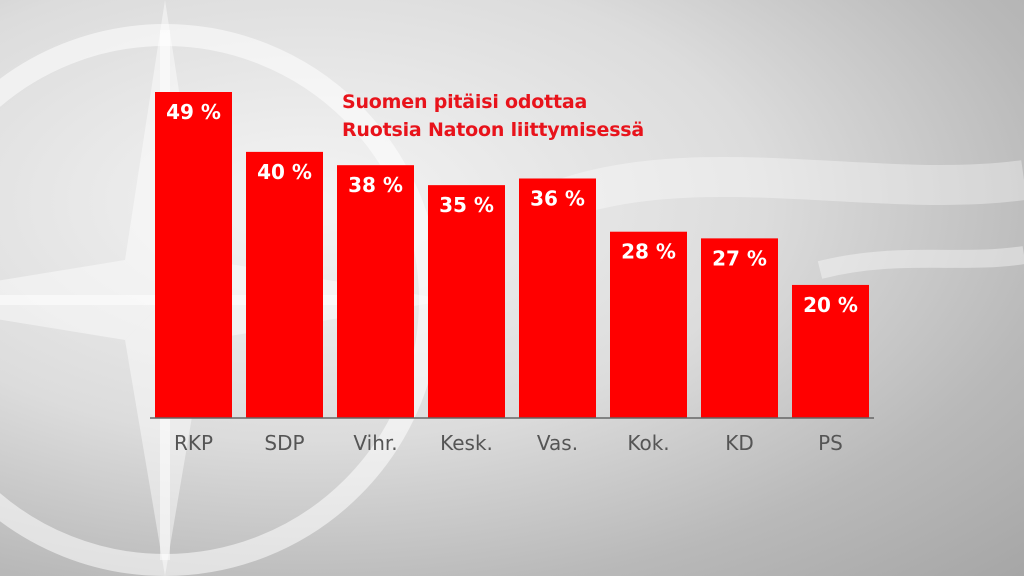 This screenshot has height=576, width=1024. Describe the element at coordinates (739, 328) in the screenshot. I see `bar-kd` at that location.